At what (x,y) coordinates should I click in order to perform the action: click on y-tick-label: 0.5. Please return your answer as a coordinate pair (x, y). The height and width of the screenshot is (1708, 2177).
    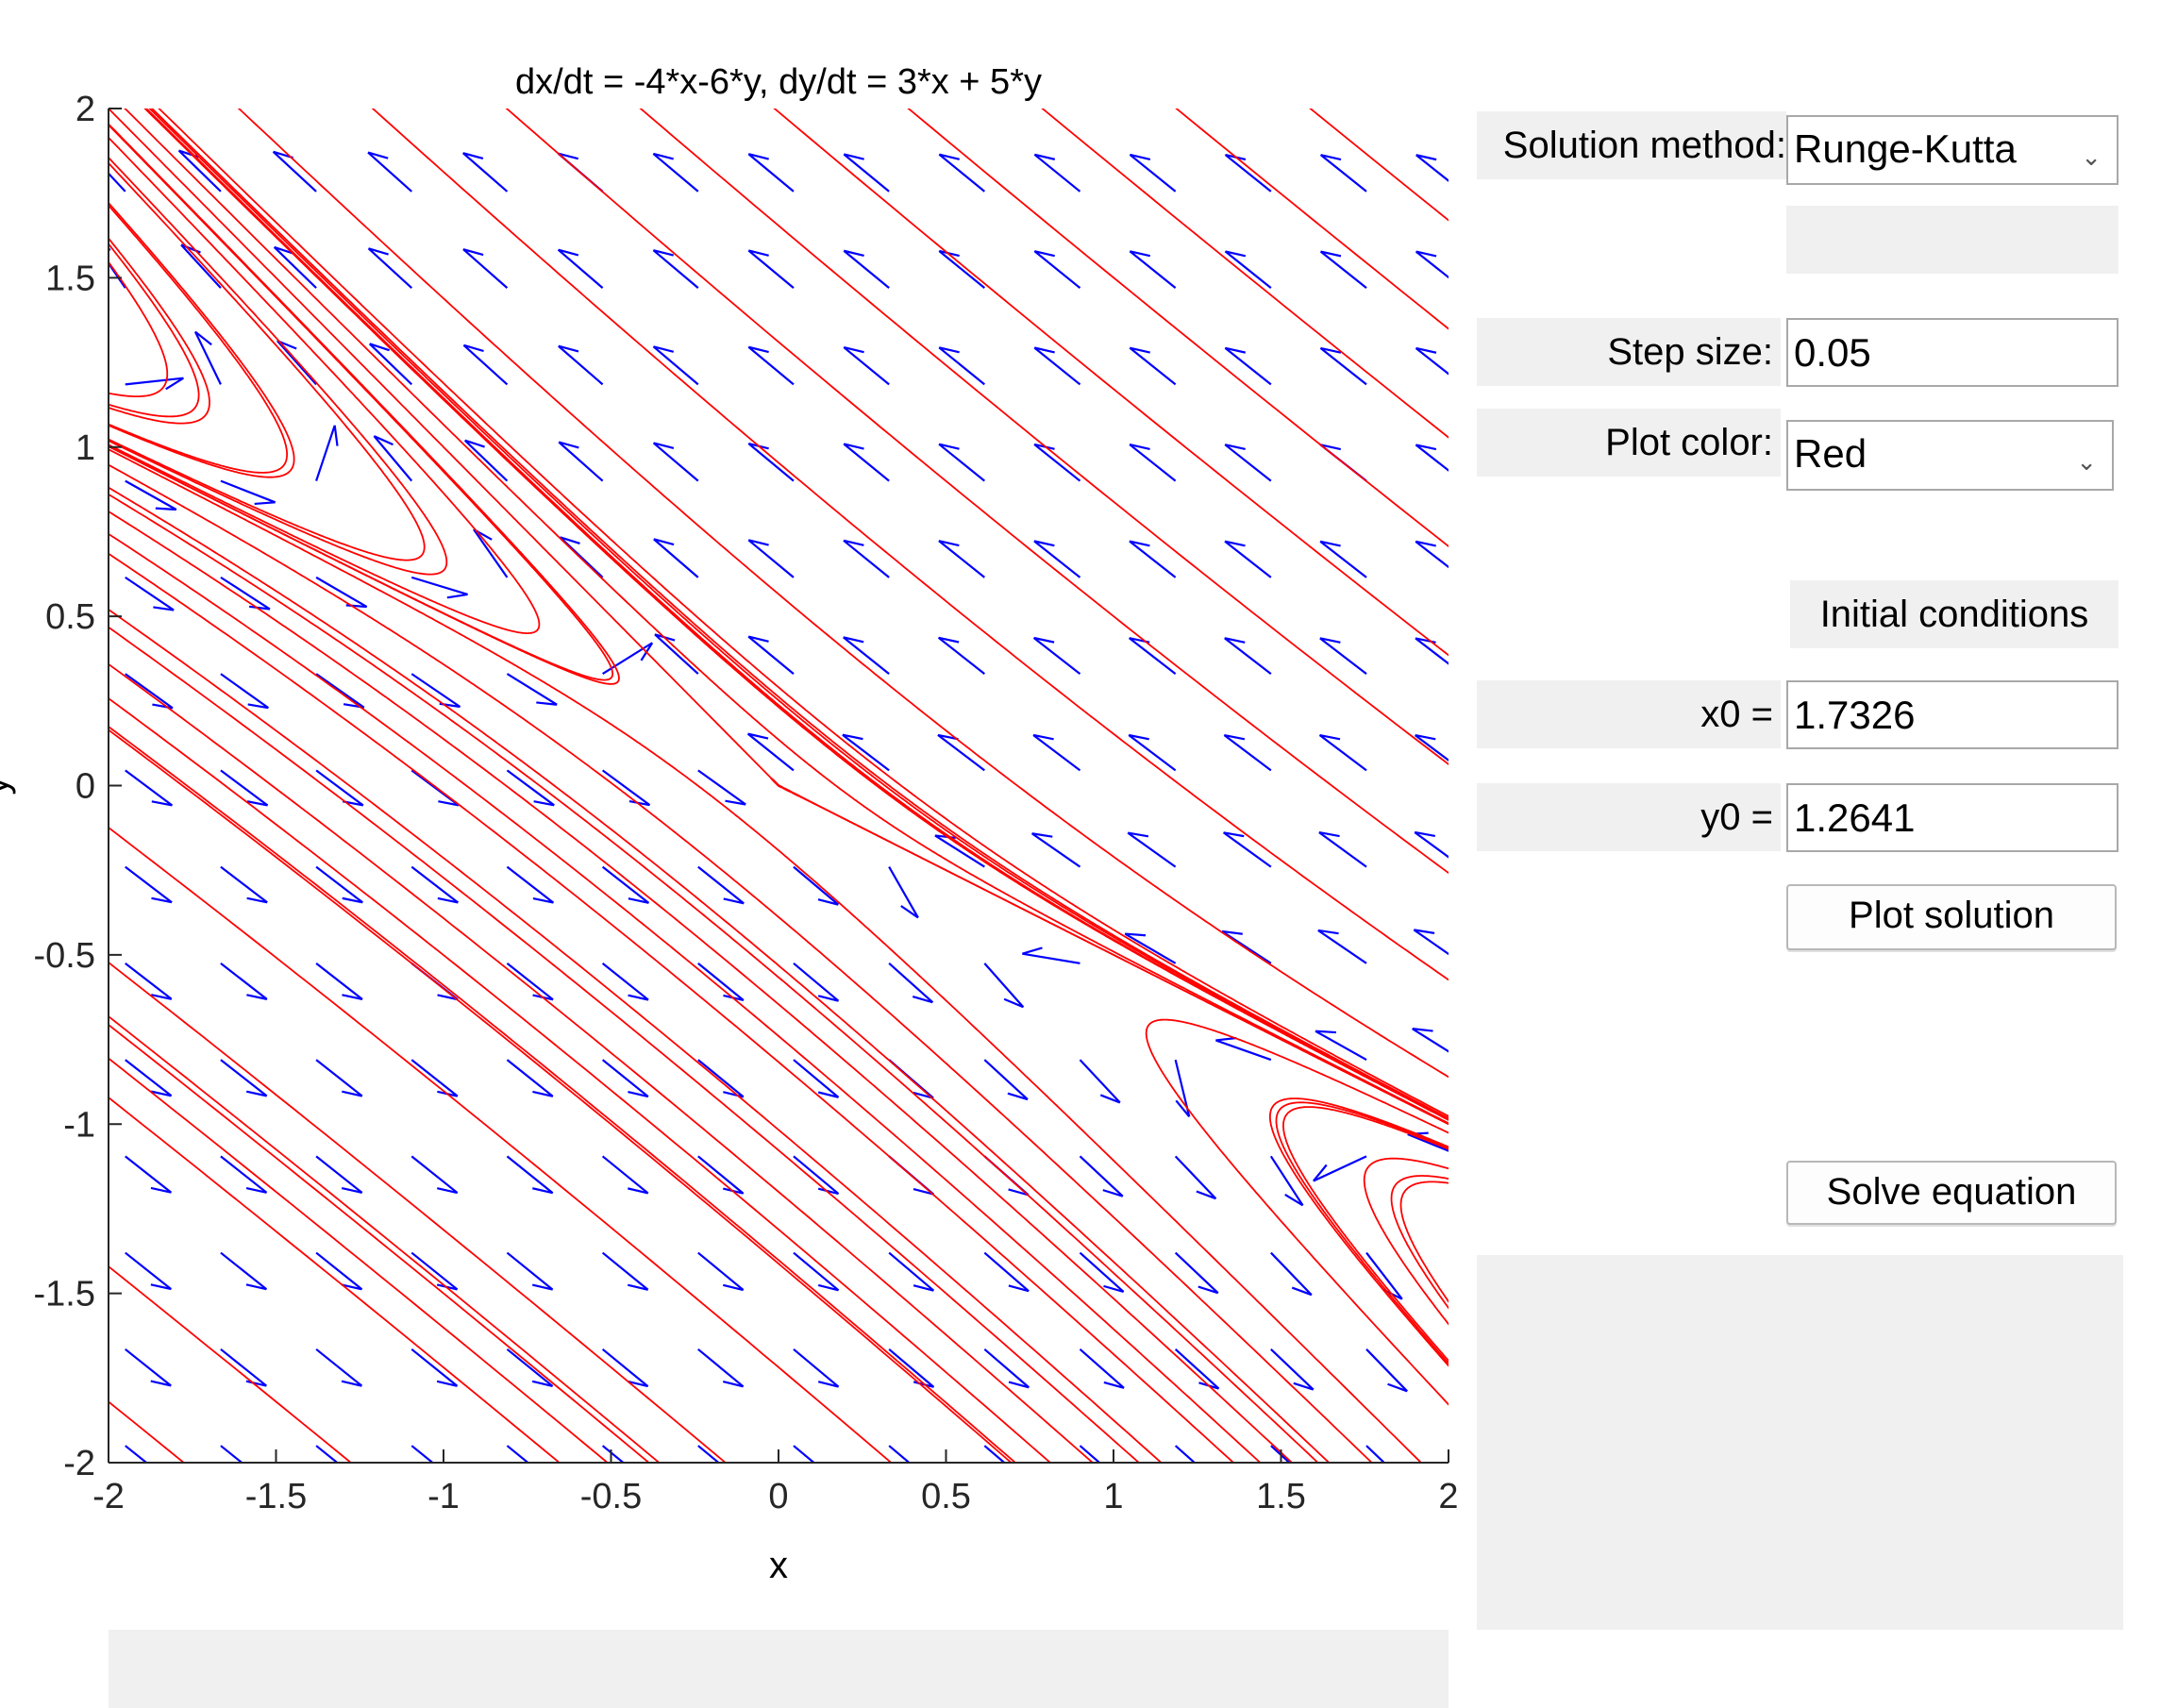
    Looking at the image, I should click on (70, 617).